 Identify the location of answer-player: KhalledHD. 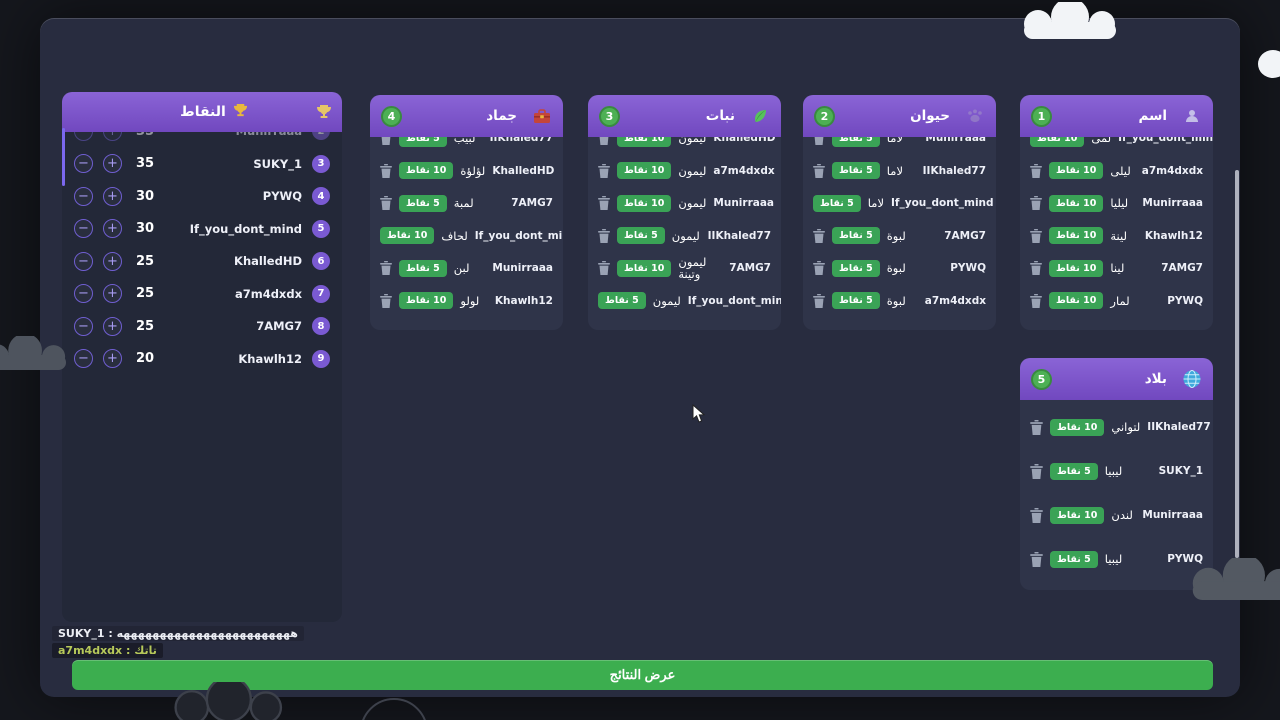
(744, 141).